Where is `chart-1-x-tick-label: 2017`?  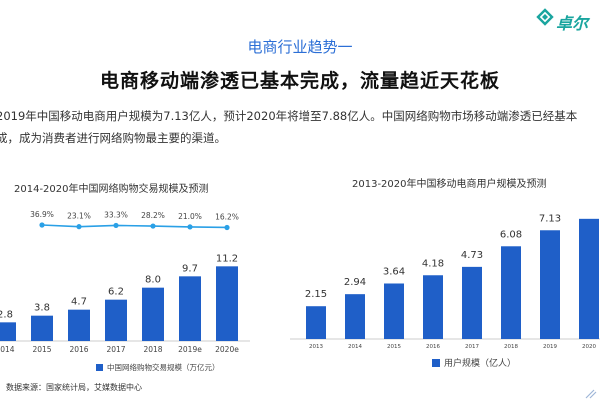
chart-1-x-tick-label: 2017 is located at coordinates (115, 349).